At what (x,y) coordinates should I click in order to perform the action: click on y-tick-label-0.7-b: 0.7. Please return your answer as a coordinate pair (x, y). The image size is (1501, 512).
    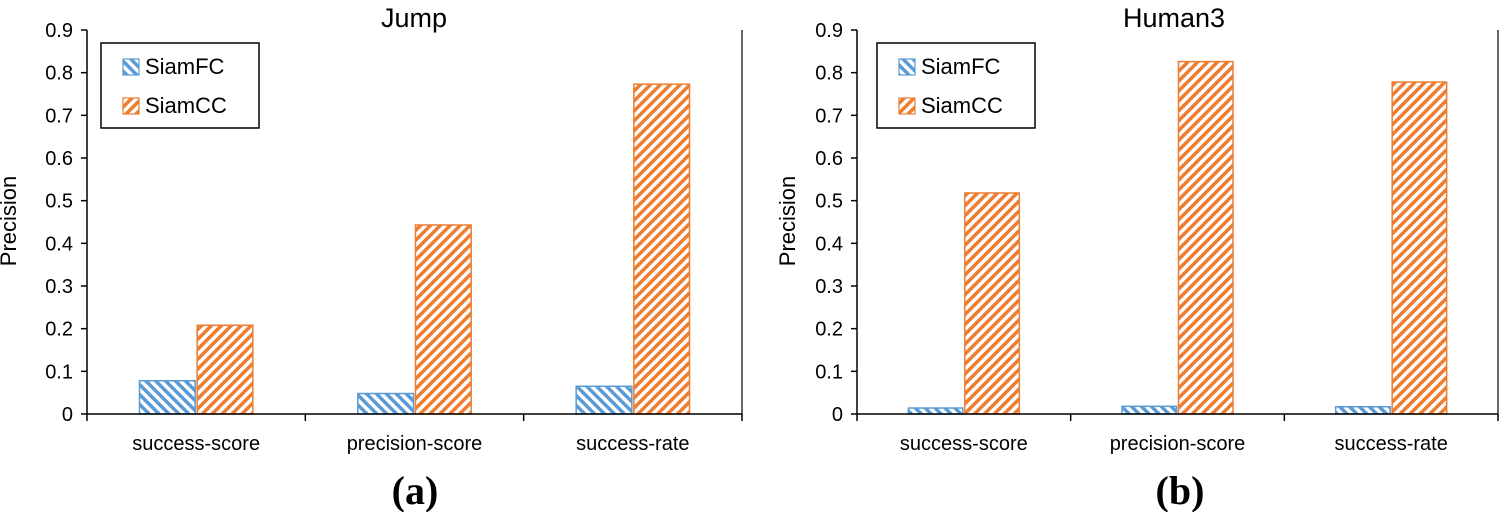
    Looking at the image, I should click on (829, 116).